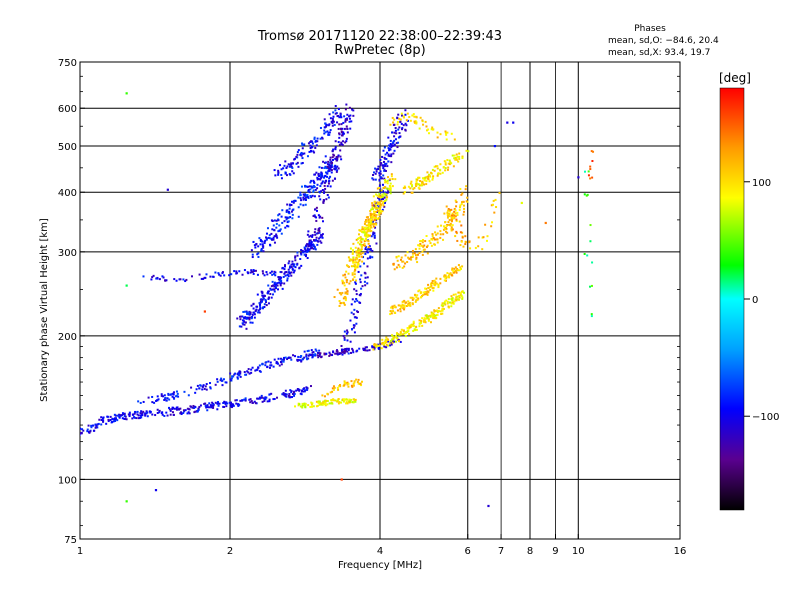 The width and height of the screenshot is (800, 600). What do you see at coordinates (468, 551) in the screenshot?
I see `x-tick-label: 6` at bounding box center [468, 551].